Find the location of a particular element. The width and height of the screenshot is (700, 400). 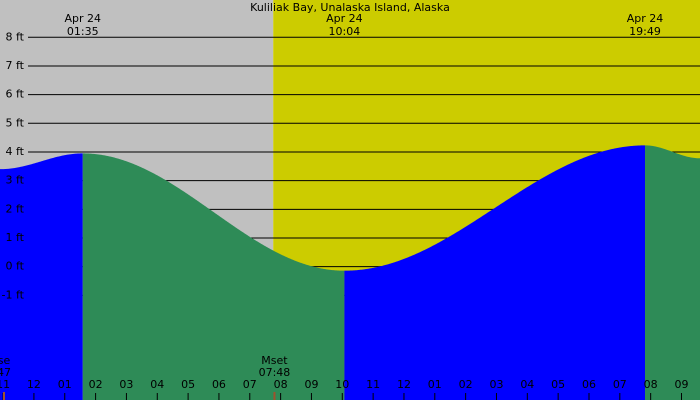

y-tick-label: 8 ft is located at coordinates (15, 36).